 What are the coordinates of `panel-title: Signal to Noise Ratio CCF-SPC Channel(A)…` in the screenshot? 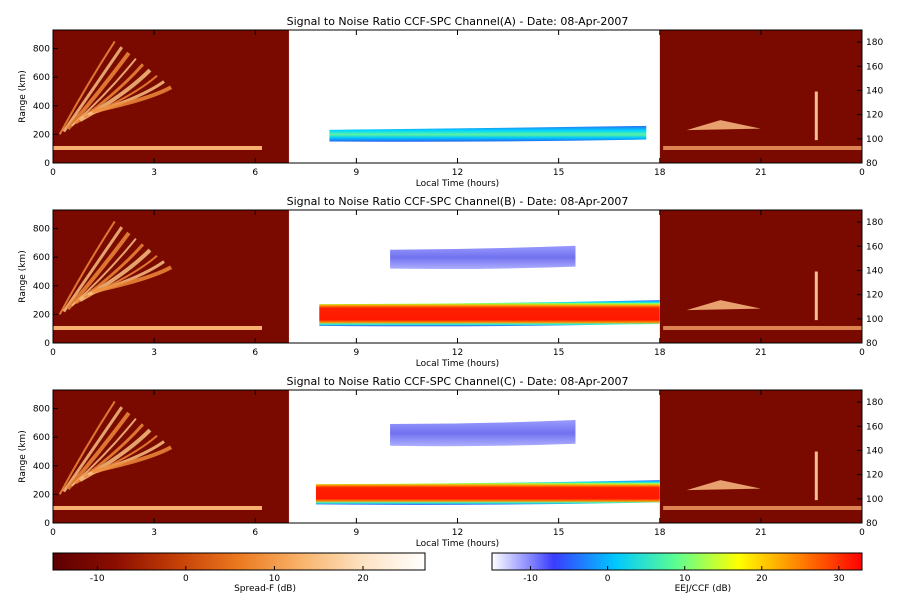 It's located at (458, 21).